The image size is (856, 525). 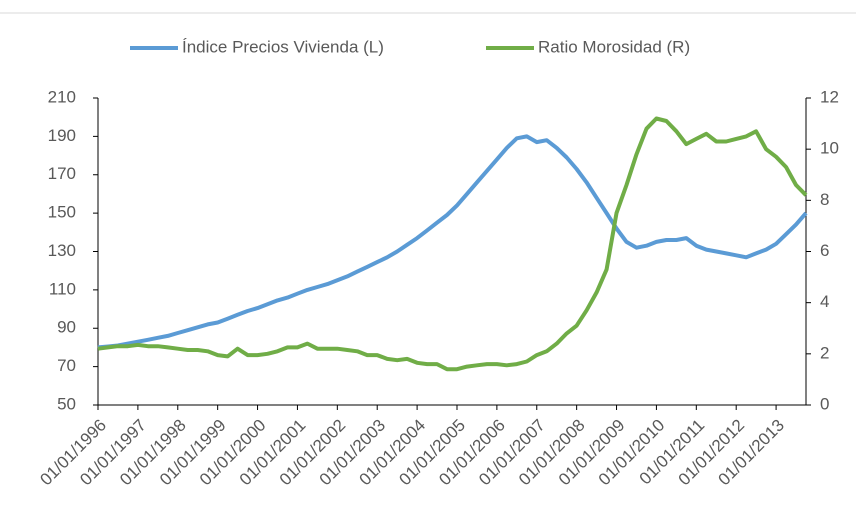 What do you see at coordinates (283, 46) in the screenshot?
I see `legend-label: Índice Precios Vivienda (L)` at bounding box center [283, 46].